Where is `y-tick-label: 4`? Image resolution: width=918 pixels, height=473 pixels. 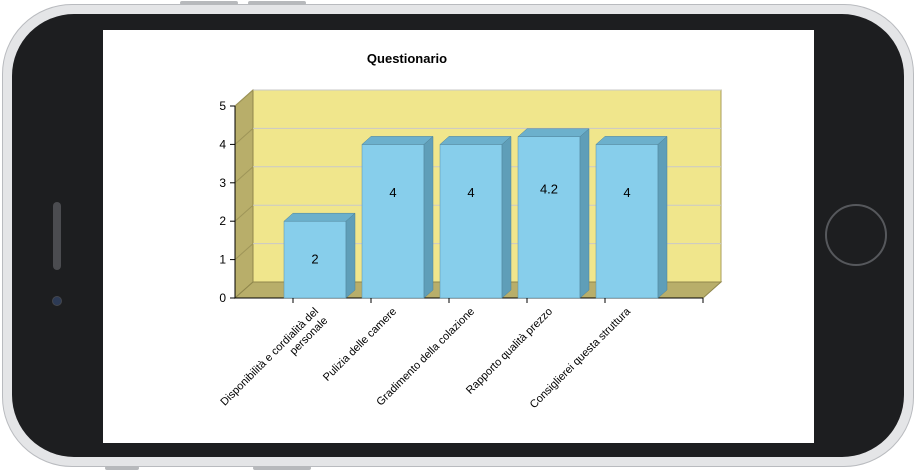
y-tick-label: 4 is located at coordinates (222, 144).